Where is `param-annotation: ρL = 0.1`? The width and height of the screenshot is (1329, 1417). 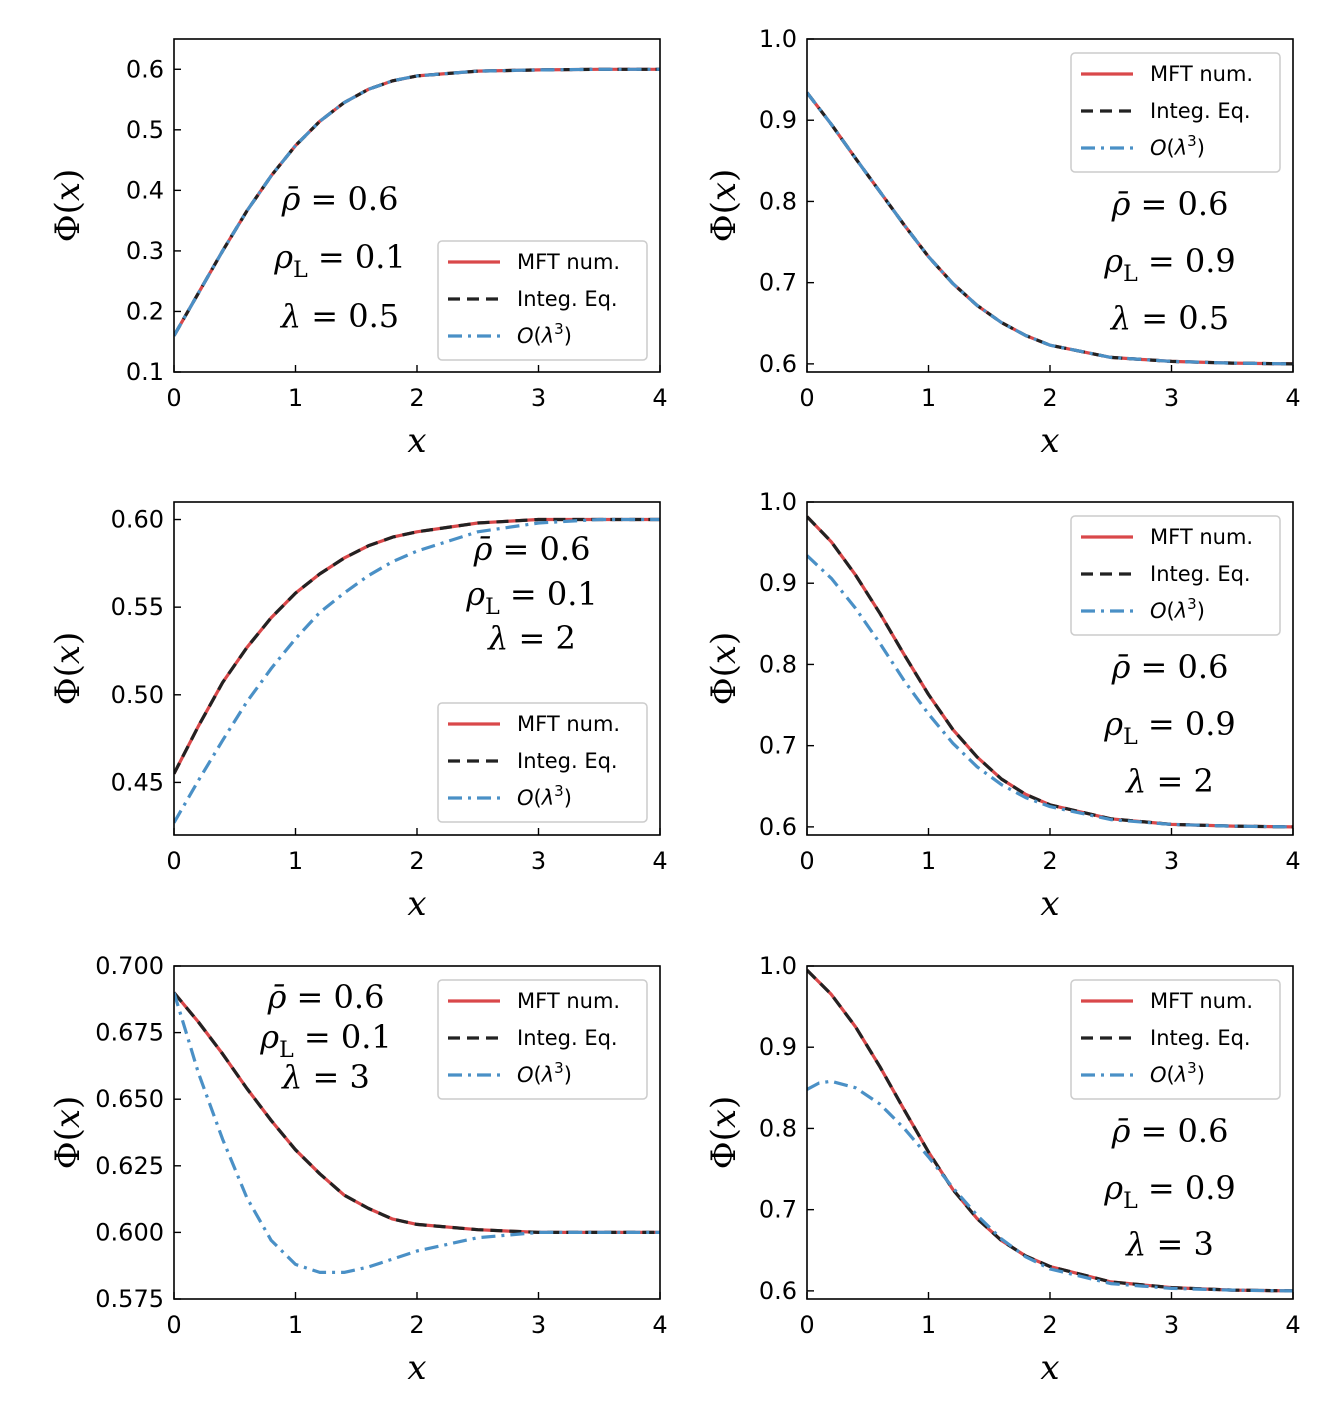 param-annotation: ρL = 0.1 is located at coordinates (531, 597).